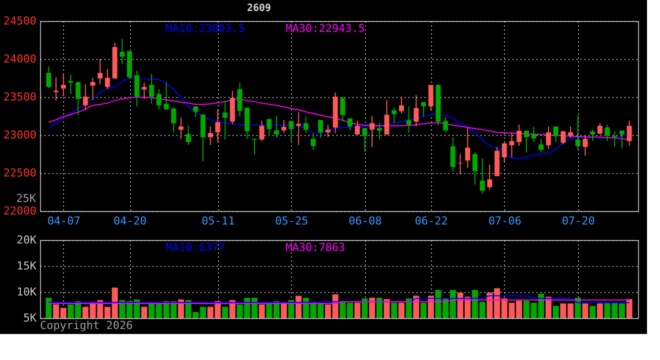  What do you see at coordinates (431, 221) in the screenshot?
I see `x-tick-label: 06-22` at bounding box center [431, 221].